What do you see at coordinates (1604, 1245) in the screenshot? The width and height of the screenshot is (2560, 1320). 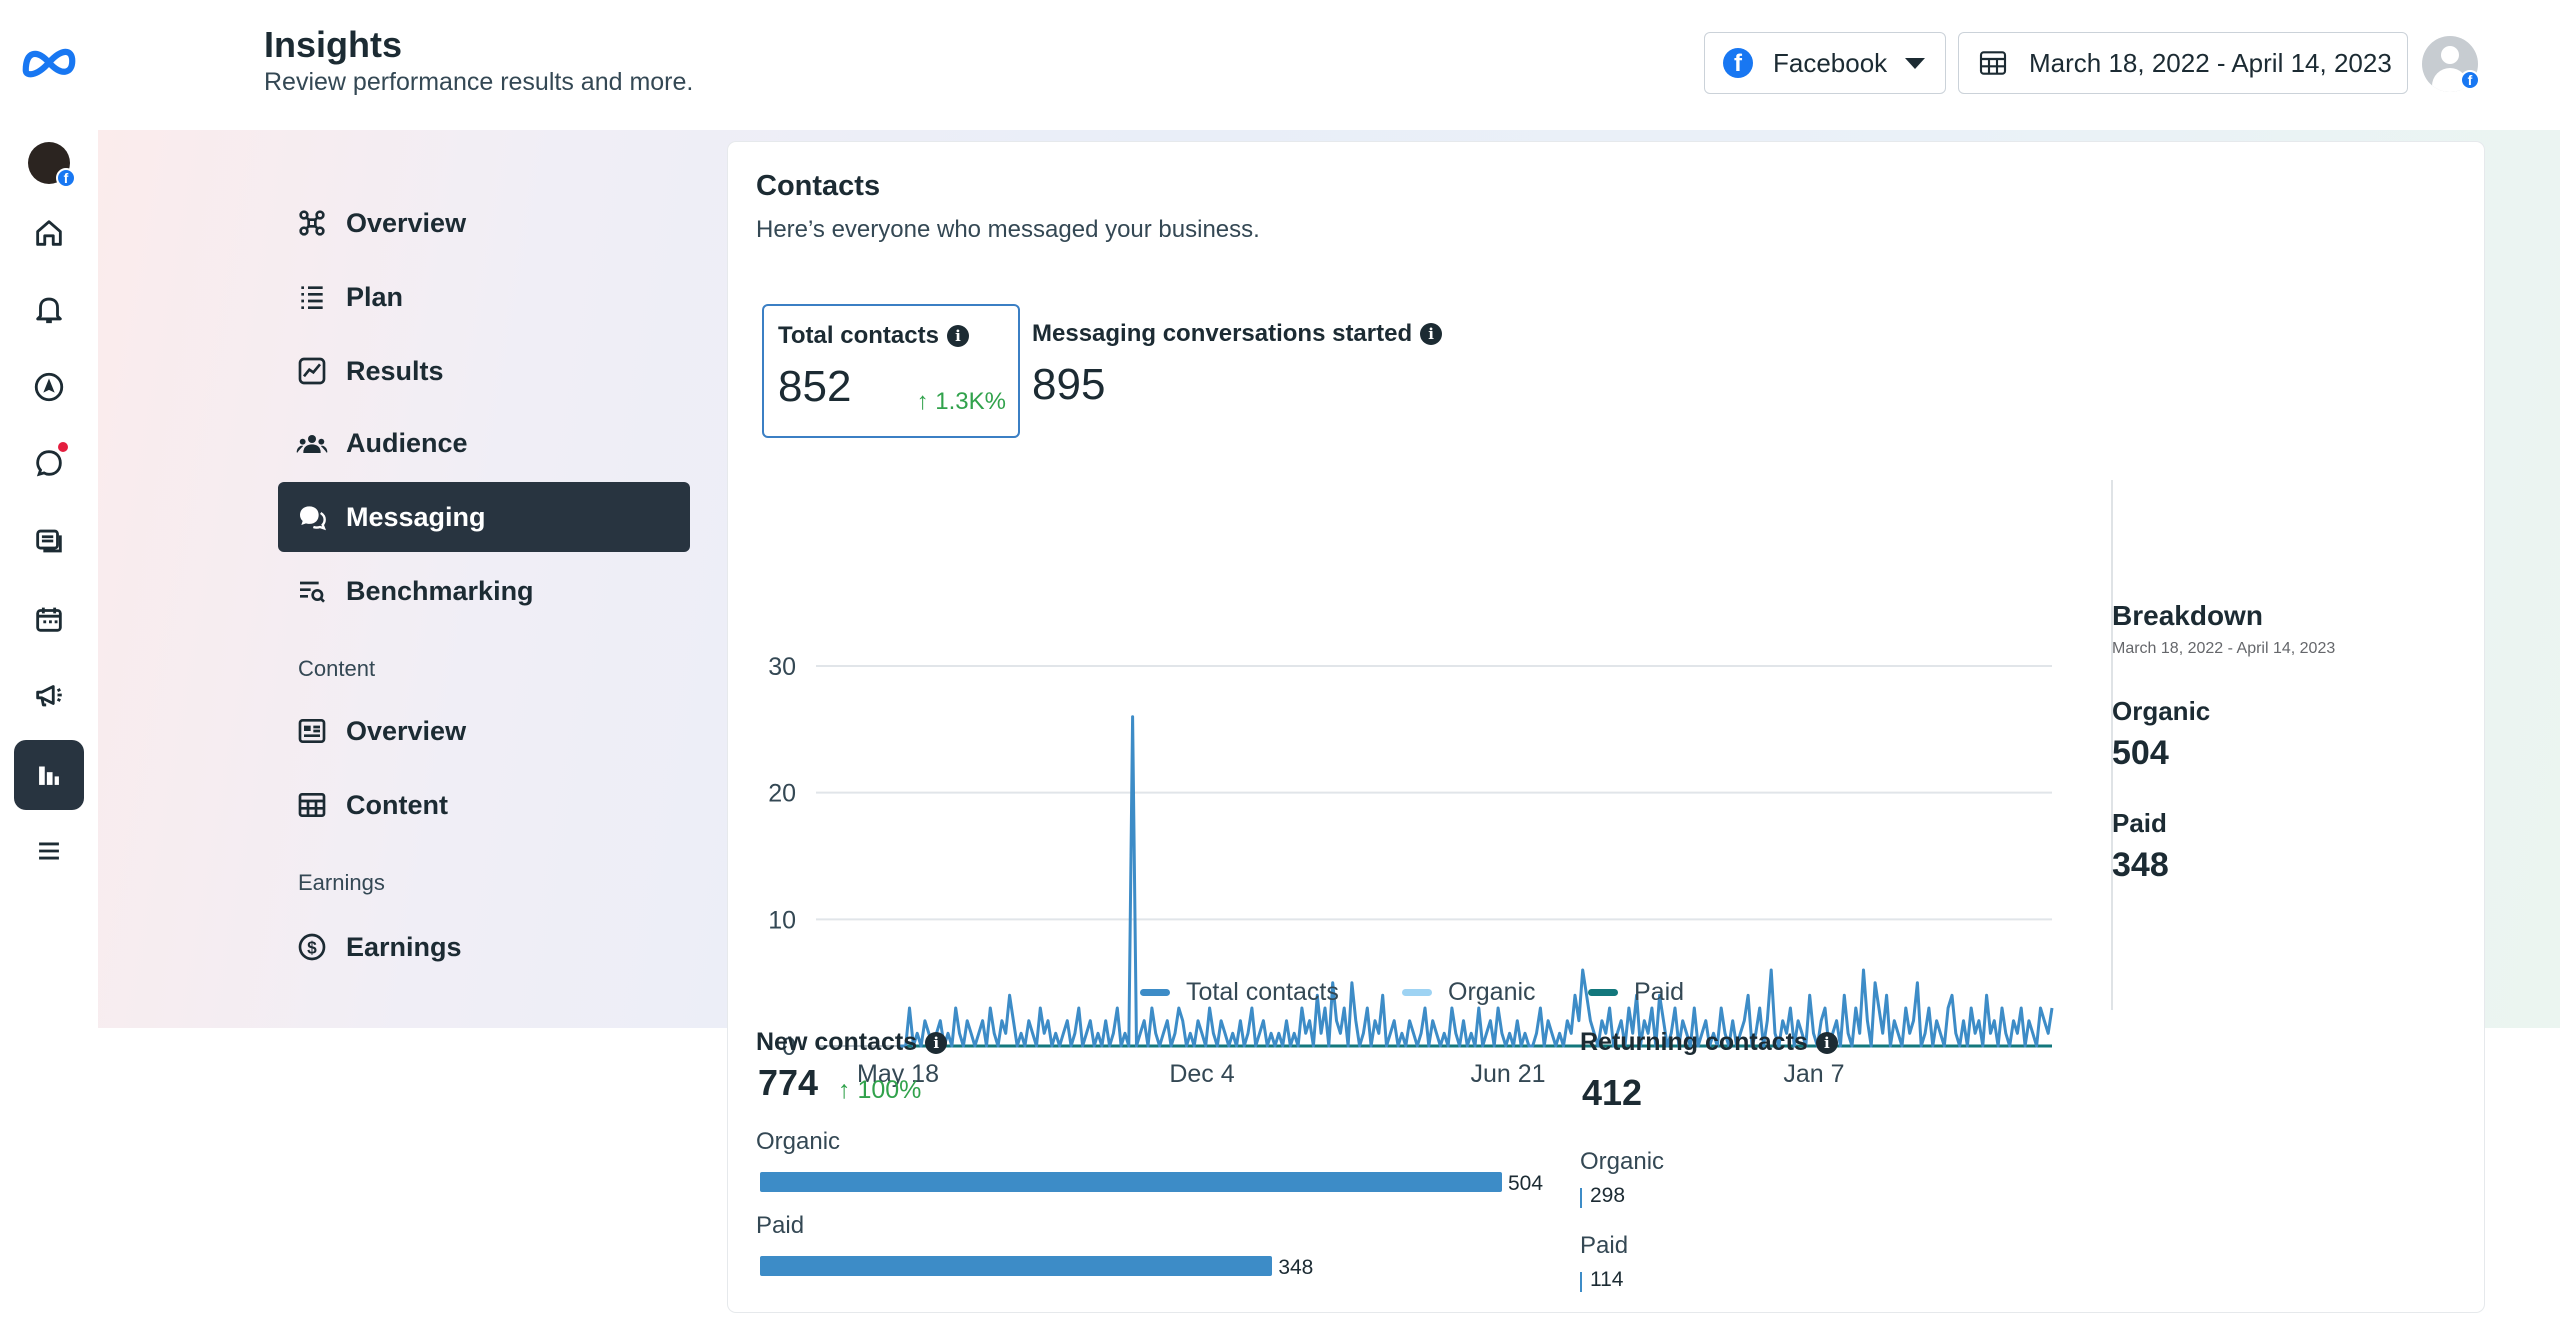 I see `returning-paid-label: Paid` at bounding box center [1604, 1245].